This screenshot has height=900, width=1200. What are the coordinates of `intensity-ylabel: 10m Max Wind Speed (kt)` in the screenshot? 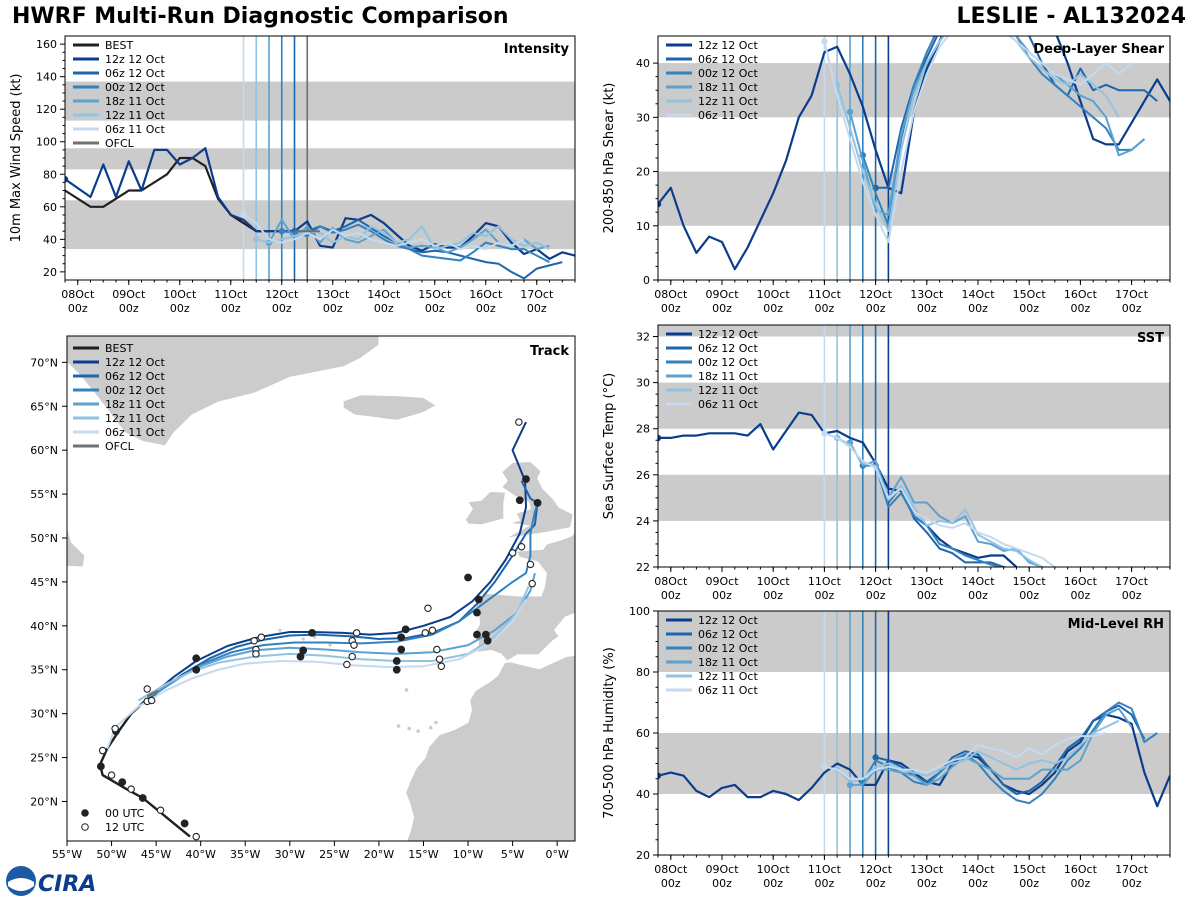 It's located at (16, 158).